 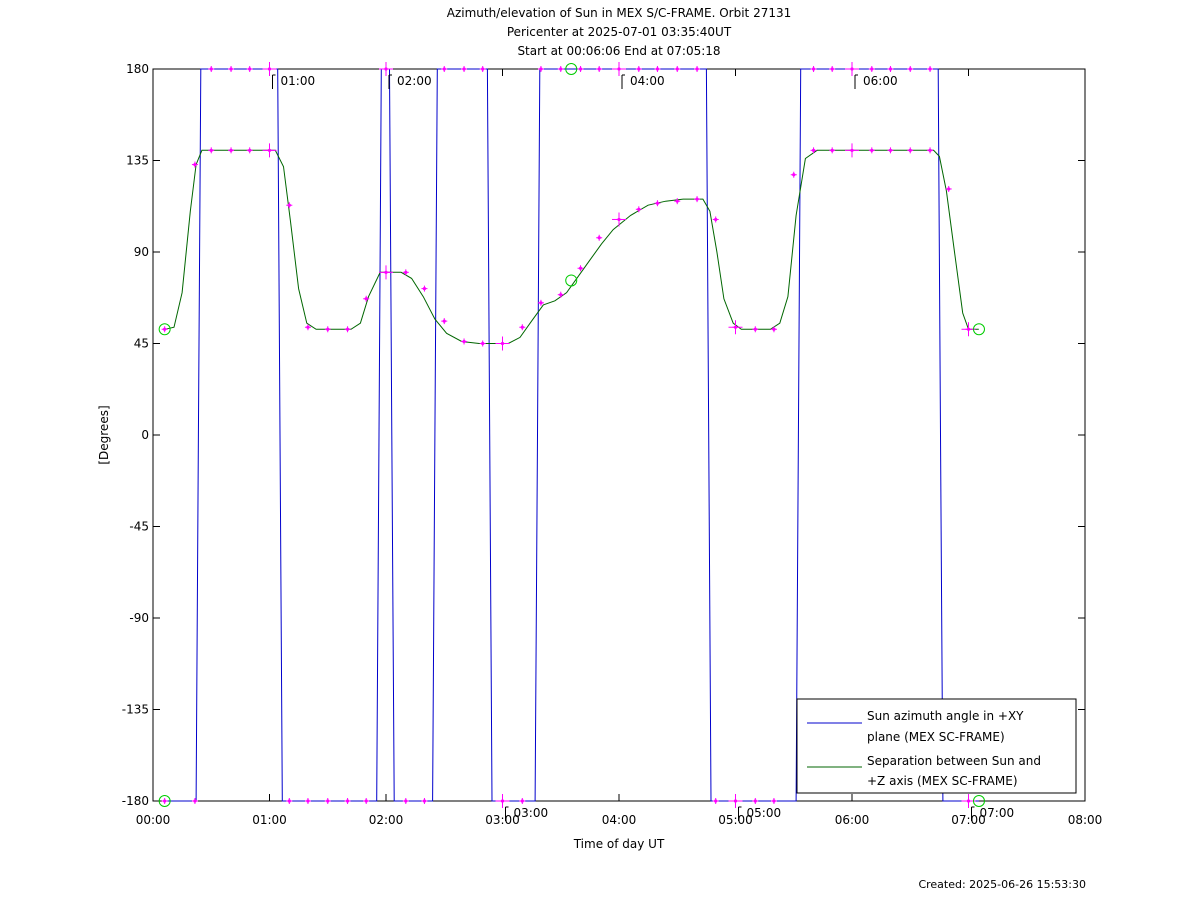 I want to click on y-axis-label: [Degrees], so click(x=104, y=434).